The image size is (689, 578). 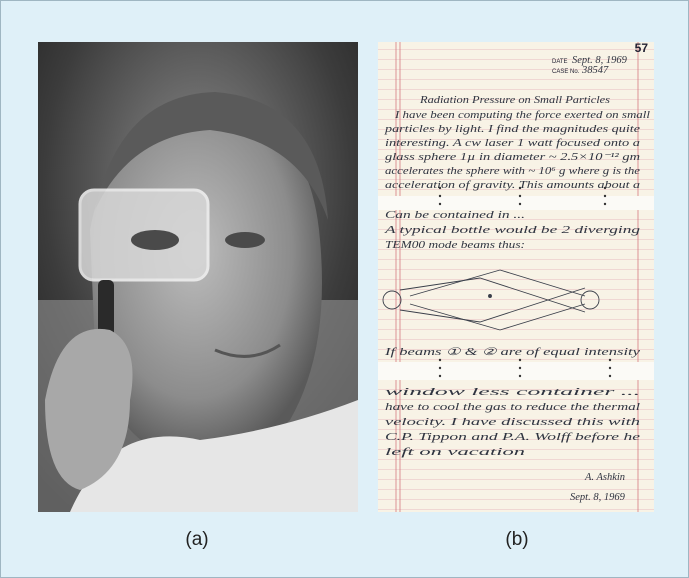 I want to click on handwritten-line: left on vacation, so click(x=455, y=452).